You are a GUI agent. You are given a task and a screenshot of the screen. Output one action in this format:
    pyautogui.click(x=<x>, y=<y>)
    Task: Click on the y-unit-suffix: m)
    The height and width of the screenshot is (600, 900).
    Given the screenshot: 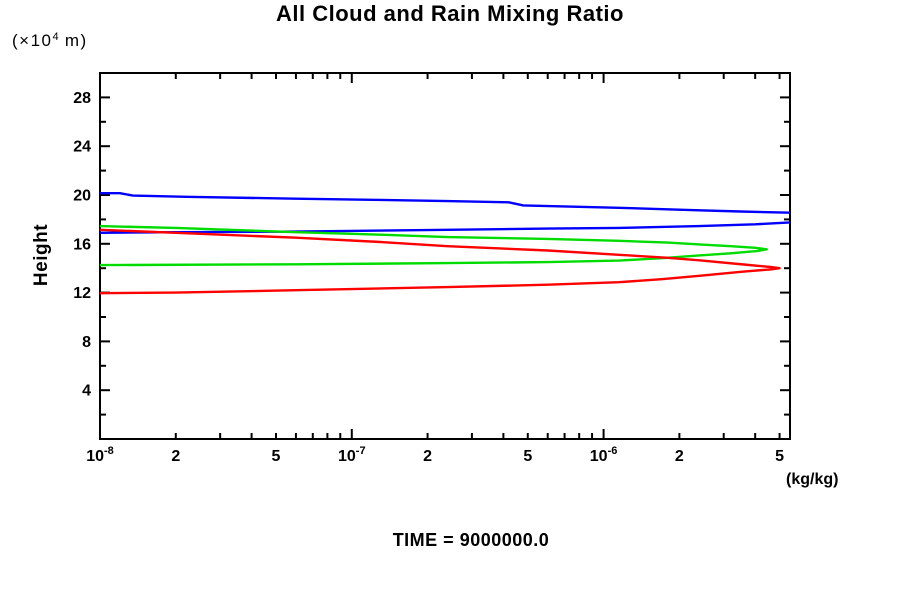 What is the action you would take?
    pyautogui.click(x=73, y=40)
    